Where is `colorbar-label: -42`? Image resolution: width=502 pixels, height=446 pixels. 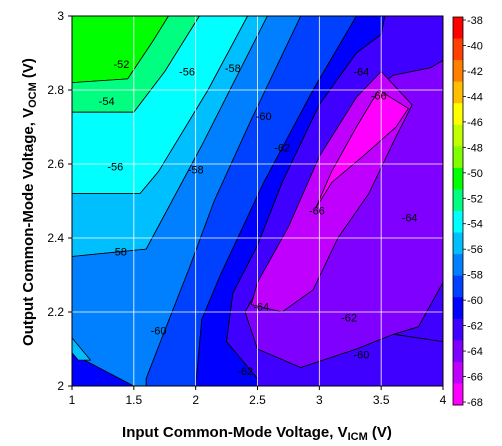 colorbar-label: -42 is located at coordinates (475, 72).